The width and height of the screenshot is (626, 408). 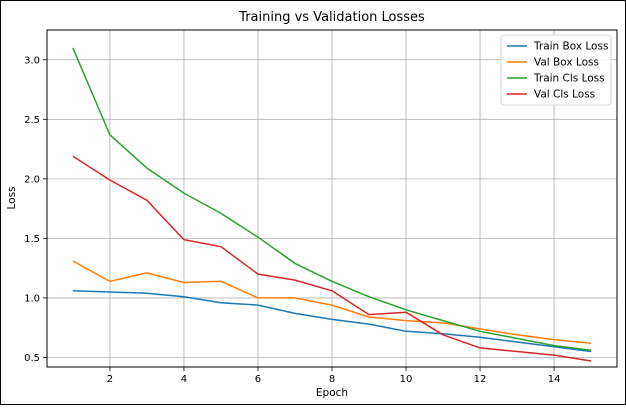 I want to click on y-axis-label: Loss, so click(x=12, y=197).